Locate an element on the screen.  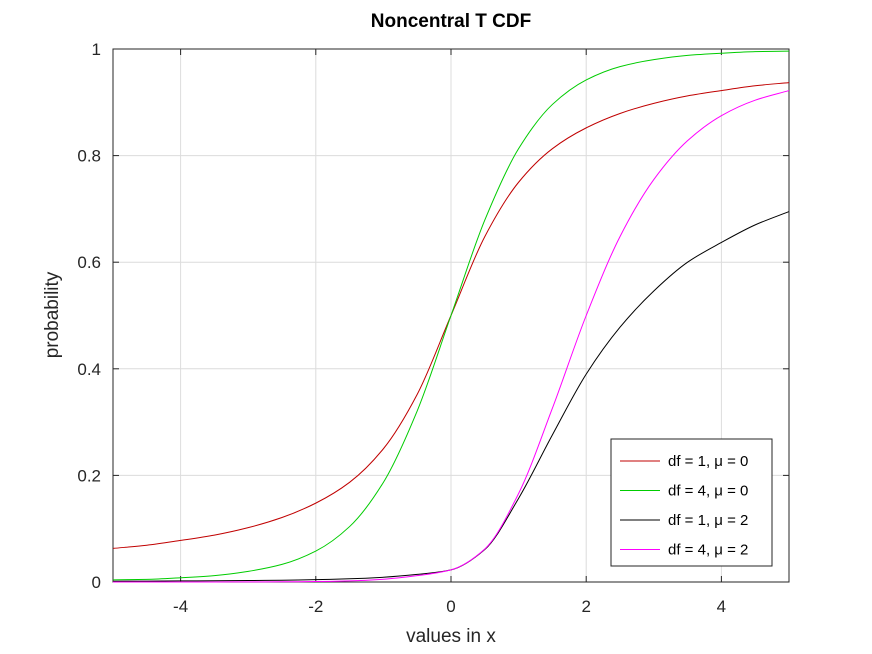
y-tick-label: 0.8 is located at coordinates (89, 156).